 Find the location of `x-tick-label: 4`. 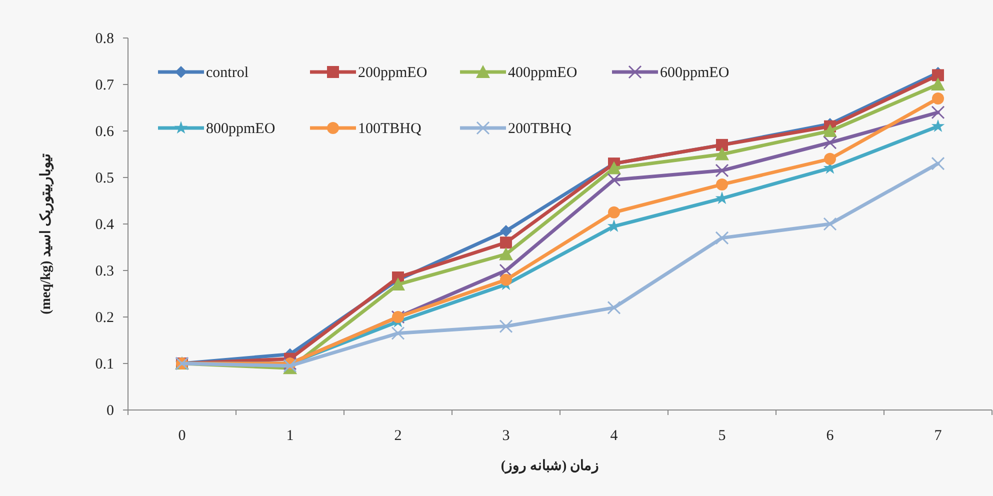

x-tick-label: 4 is located at coordinates (614, 436).